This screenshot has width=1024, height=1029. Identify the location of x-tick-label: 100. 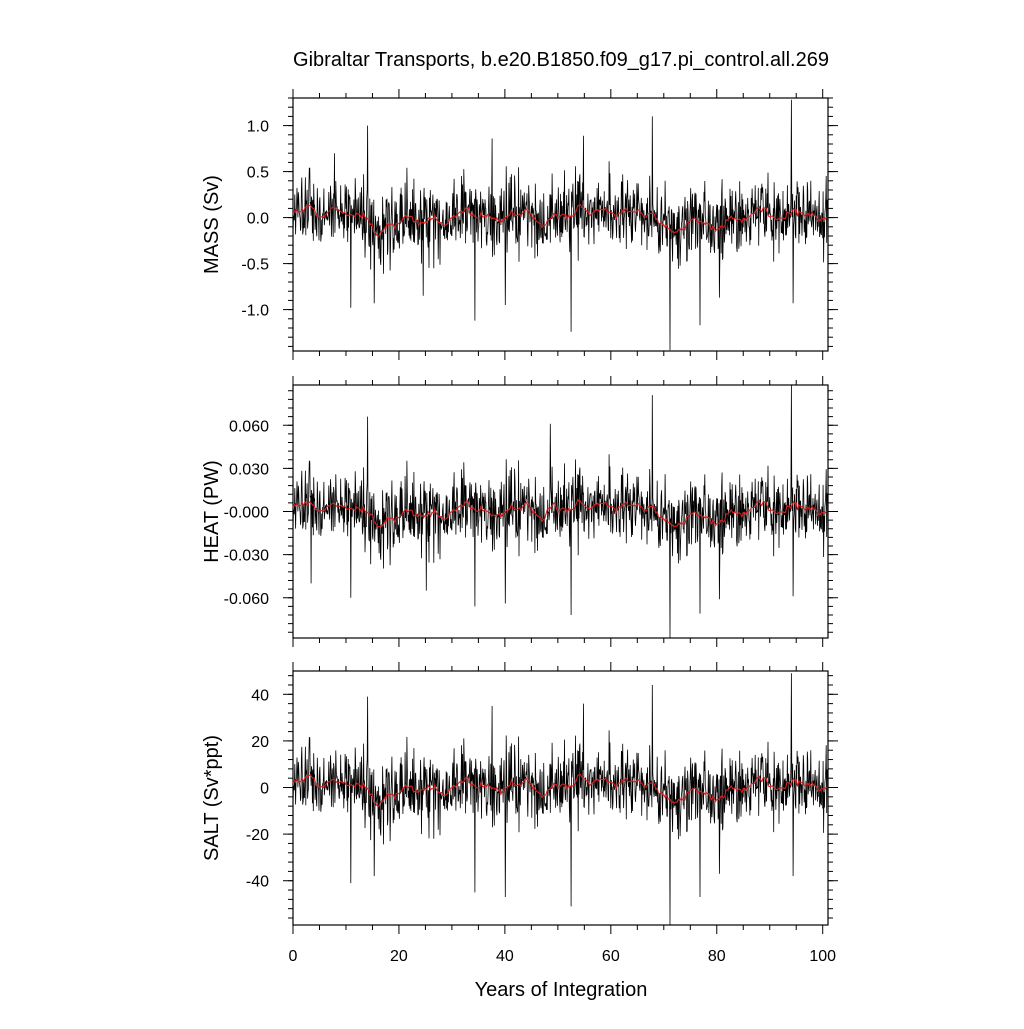
(822, 956).